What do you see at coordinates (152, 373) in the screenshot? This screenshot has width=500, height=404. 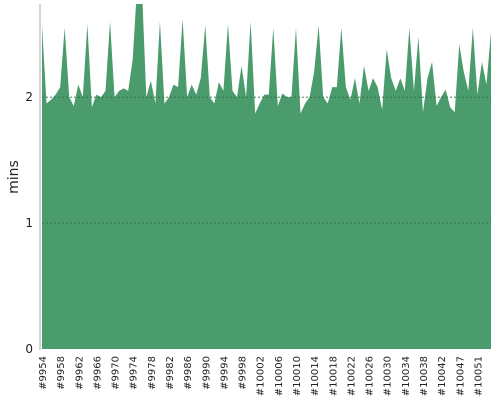 I see `x-tick-label: #9978` at bounding box center [152, 373].